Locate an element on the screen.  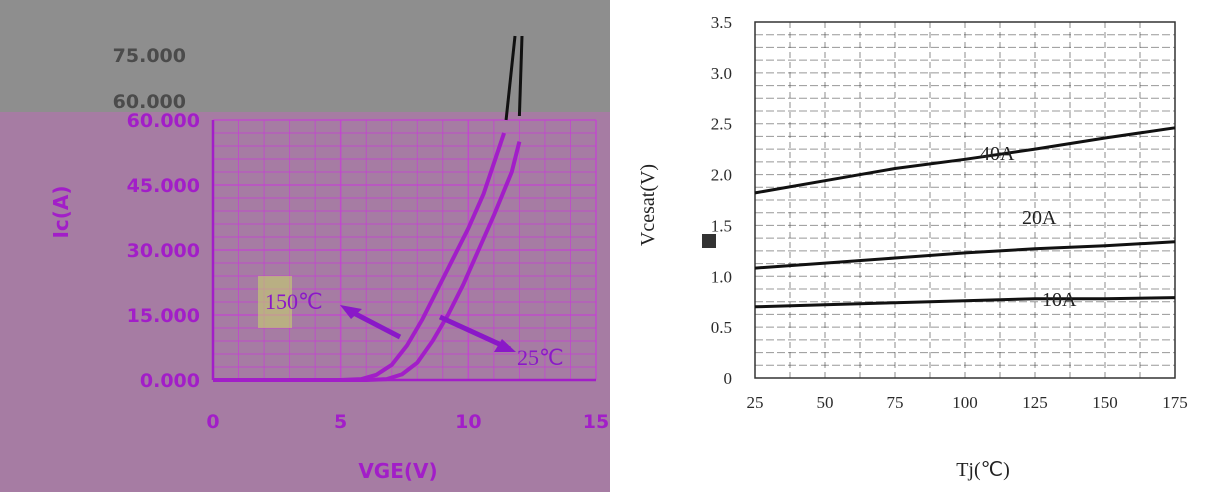
left-y-tick-45-000: 45.000 is located at coordinates (163, 186).